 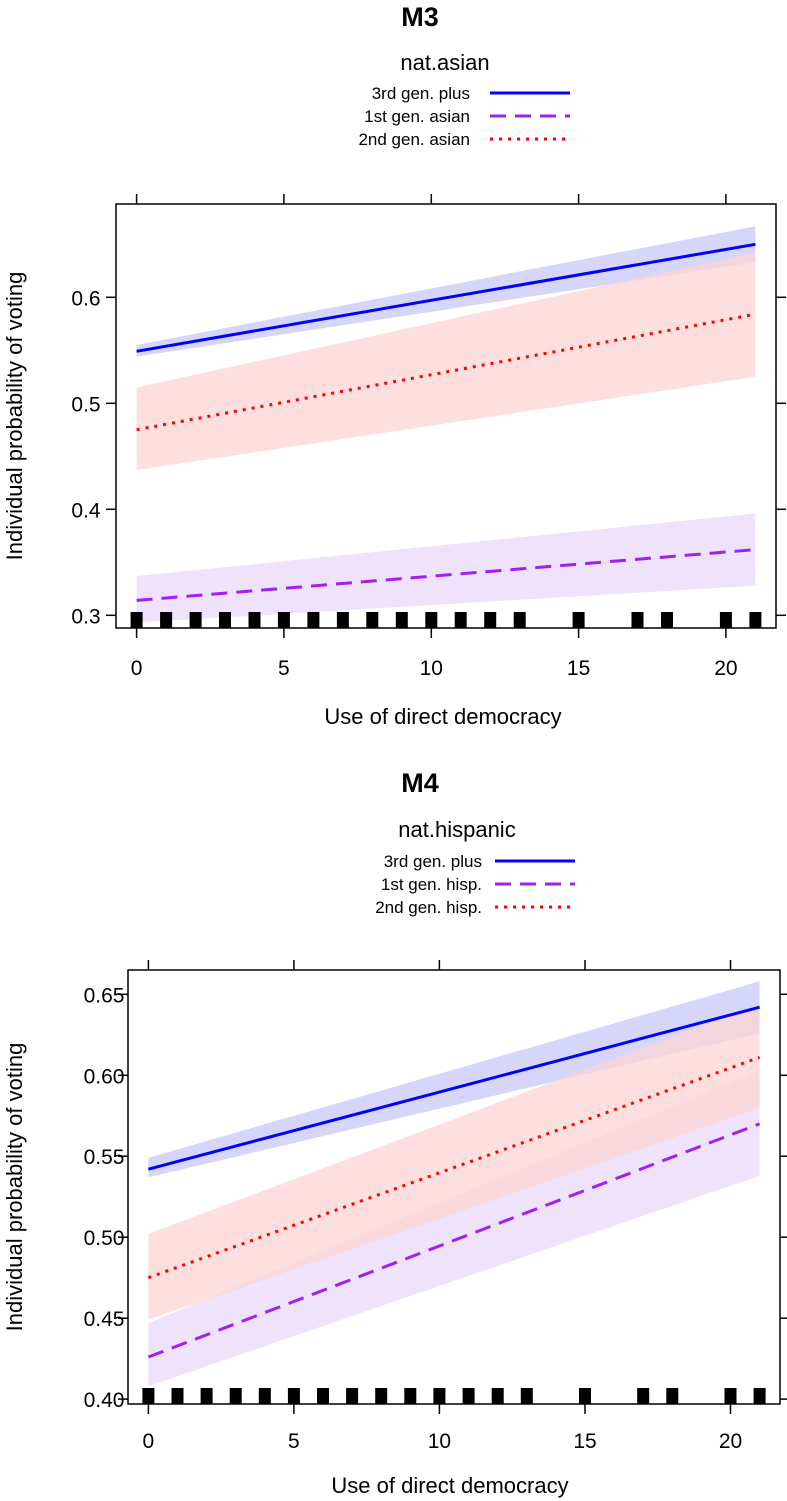 What do you see at coordinates (104, 1076) in the screenshot?
I see `y-tick-label: 0.60` at bounding box center [104, 1076].